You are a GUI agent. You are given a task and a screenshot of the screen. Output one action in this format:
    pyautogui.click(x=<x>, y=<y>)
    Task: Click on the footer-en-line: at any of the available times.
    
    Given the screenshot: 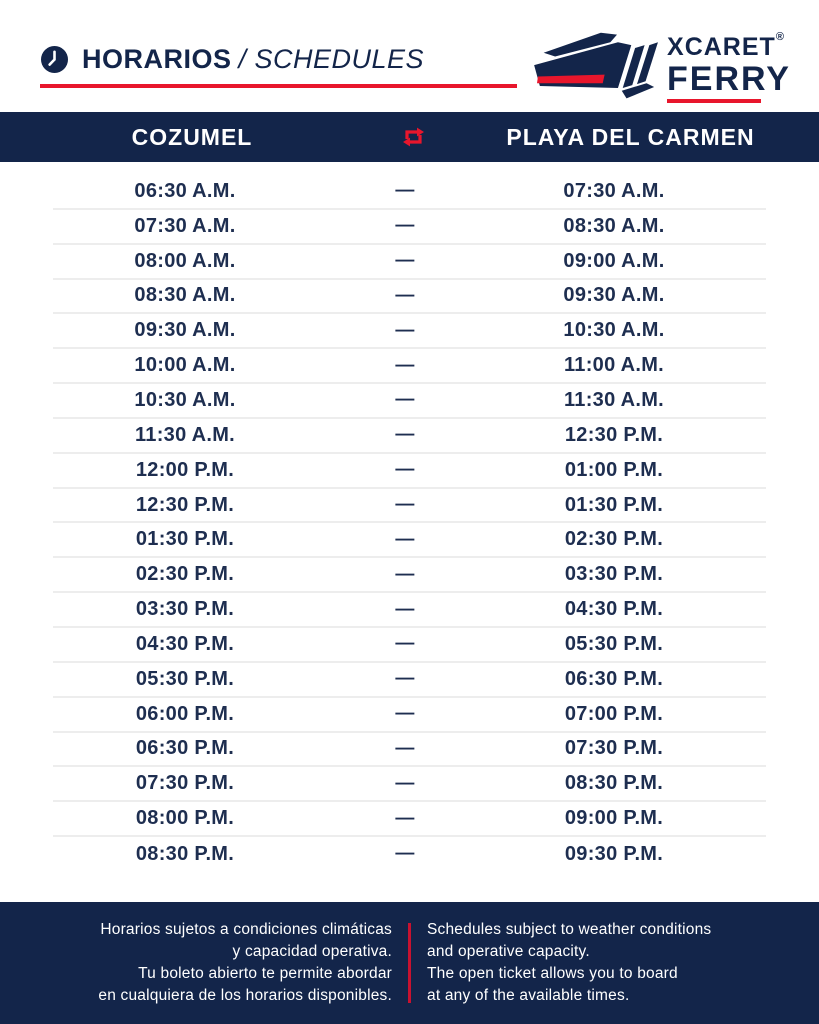 What is the action you would take?
    pyautogui.click(x=528, y=995)
    